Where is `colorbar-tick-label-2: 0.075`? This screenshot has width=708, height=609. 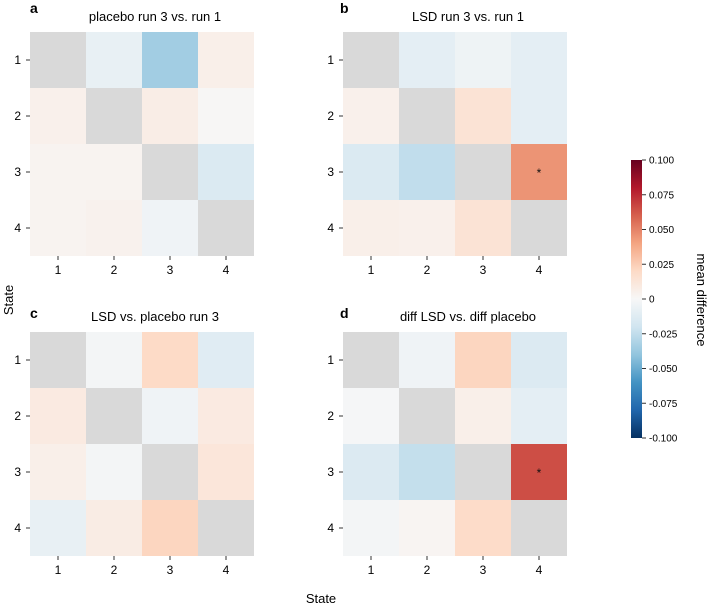 colorbar-tick-label-2: 0.075 is located at coordinates (661, 195).